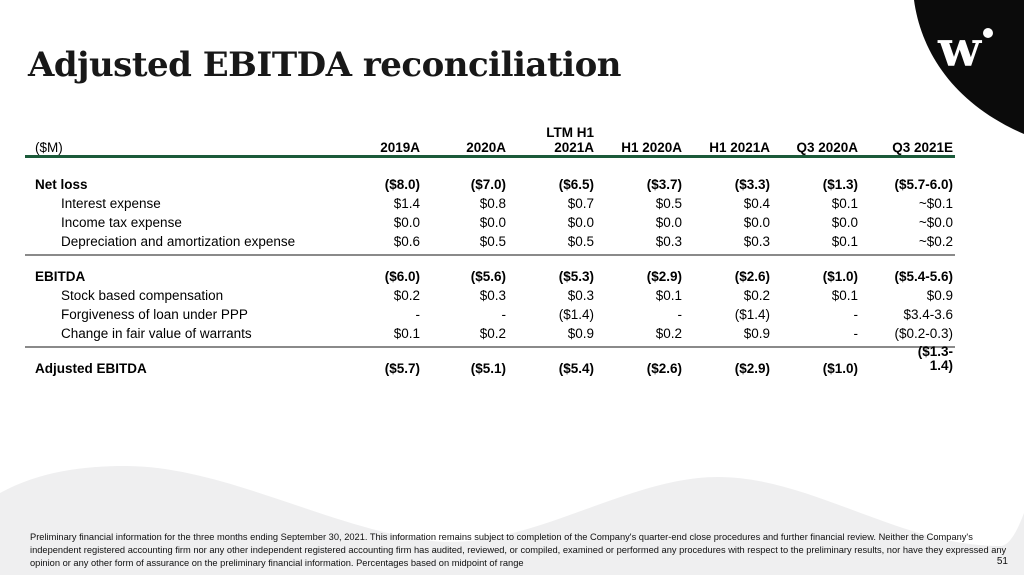  I want to click on cell: $0.6, so click(406, 241).